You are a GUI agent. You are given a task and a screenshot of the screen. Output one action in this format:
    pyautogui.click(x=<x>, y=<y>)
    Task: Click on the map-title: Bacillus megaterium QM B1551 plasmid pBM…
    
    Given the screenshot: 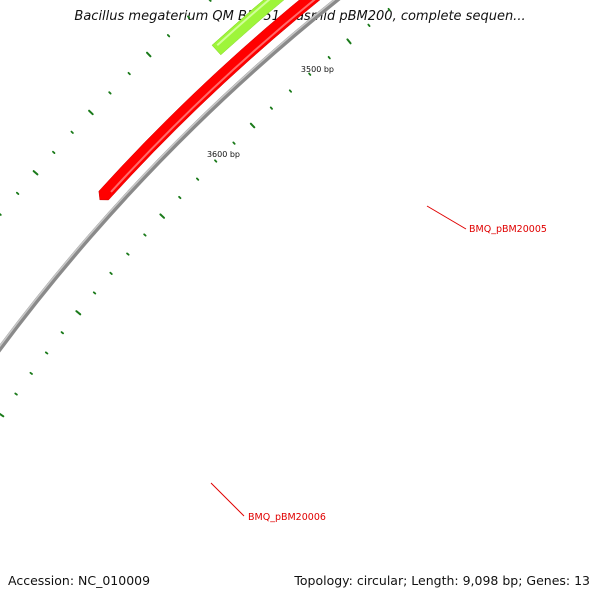 What is the action you would take?
    pyautogui.click(x=300, y=16)
    